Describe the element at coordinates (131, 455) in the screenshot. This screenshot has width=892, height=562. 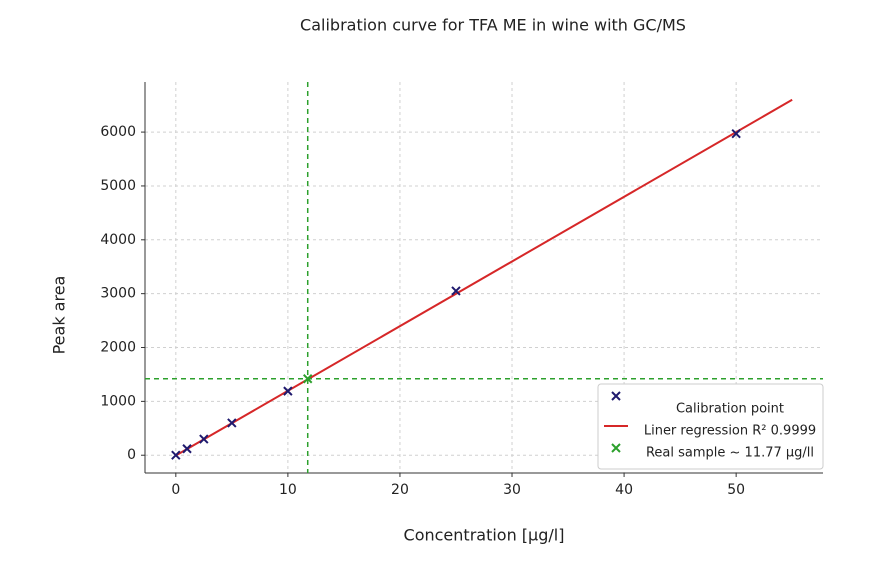
I see `y-tick-label: 0` at that location.